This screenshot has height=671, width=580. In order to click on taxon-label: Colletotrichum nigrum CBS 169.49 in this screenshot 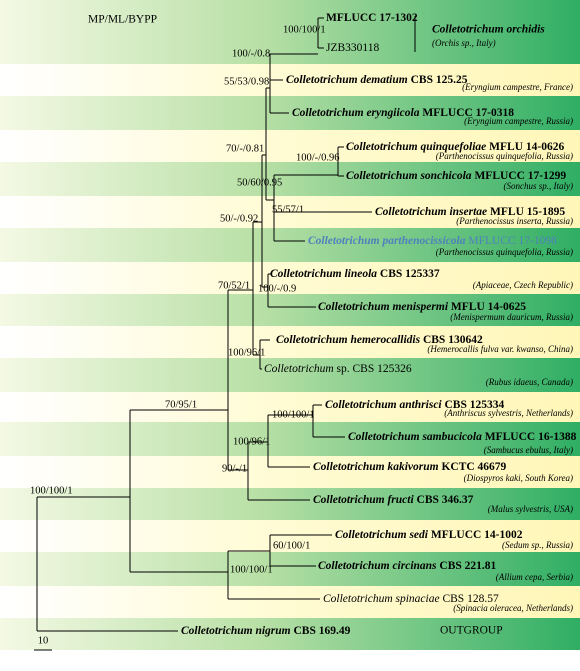, I will do `click(266, 631)`.